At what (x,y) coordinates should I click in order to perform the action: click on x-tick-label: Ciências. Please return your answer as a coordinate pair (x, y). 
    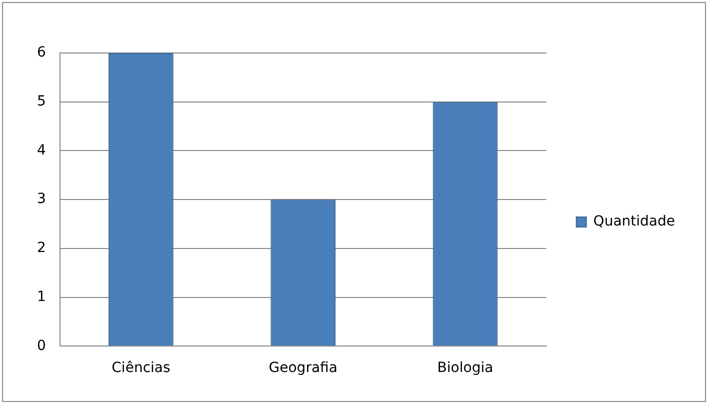
    Looking at the image, I should click on (141, 368).